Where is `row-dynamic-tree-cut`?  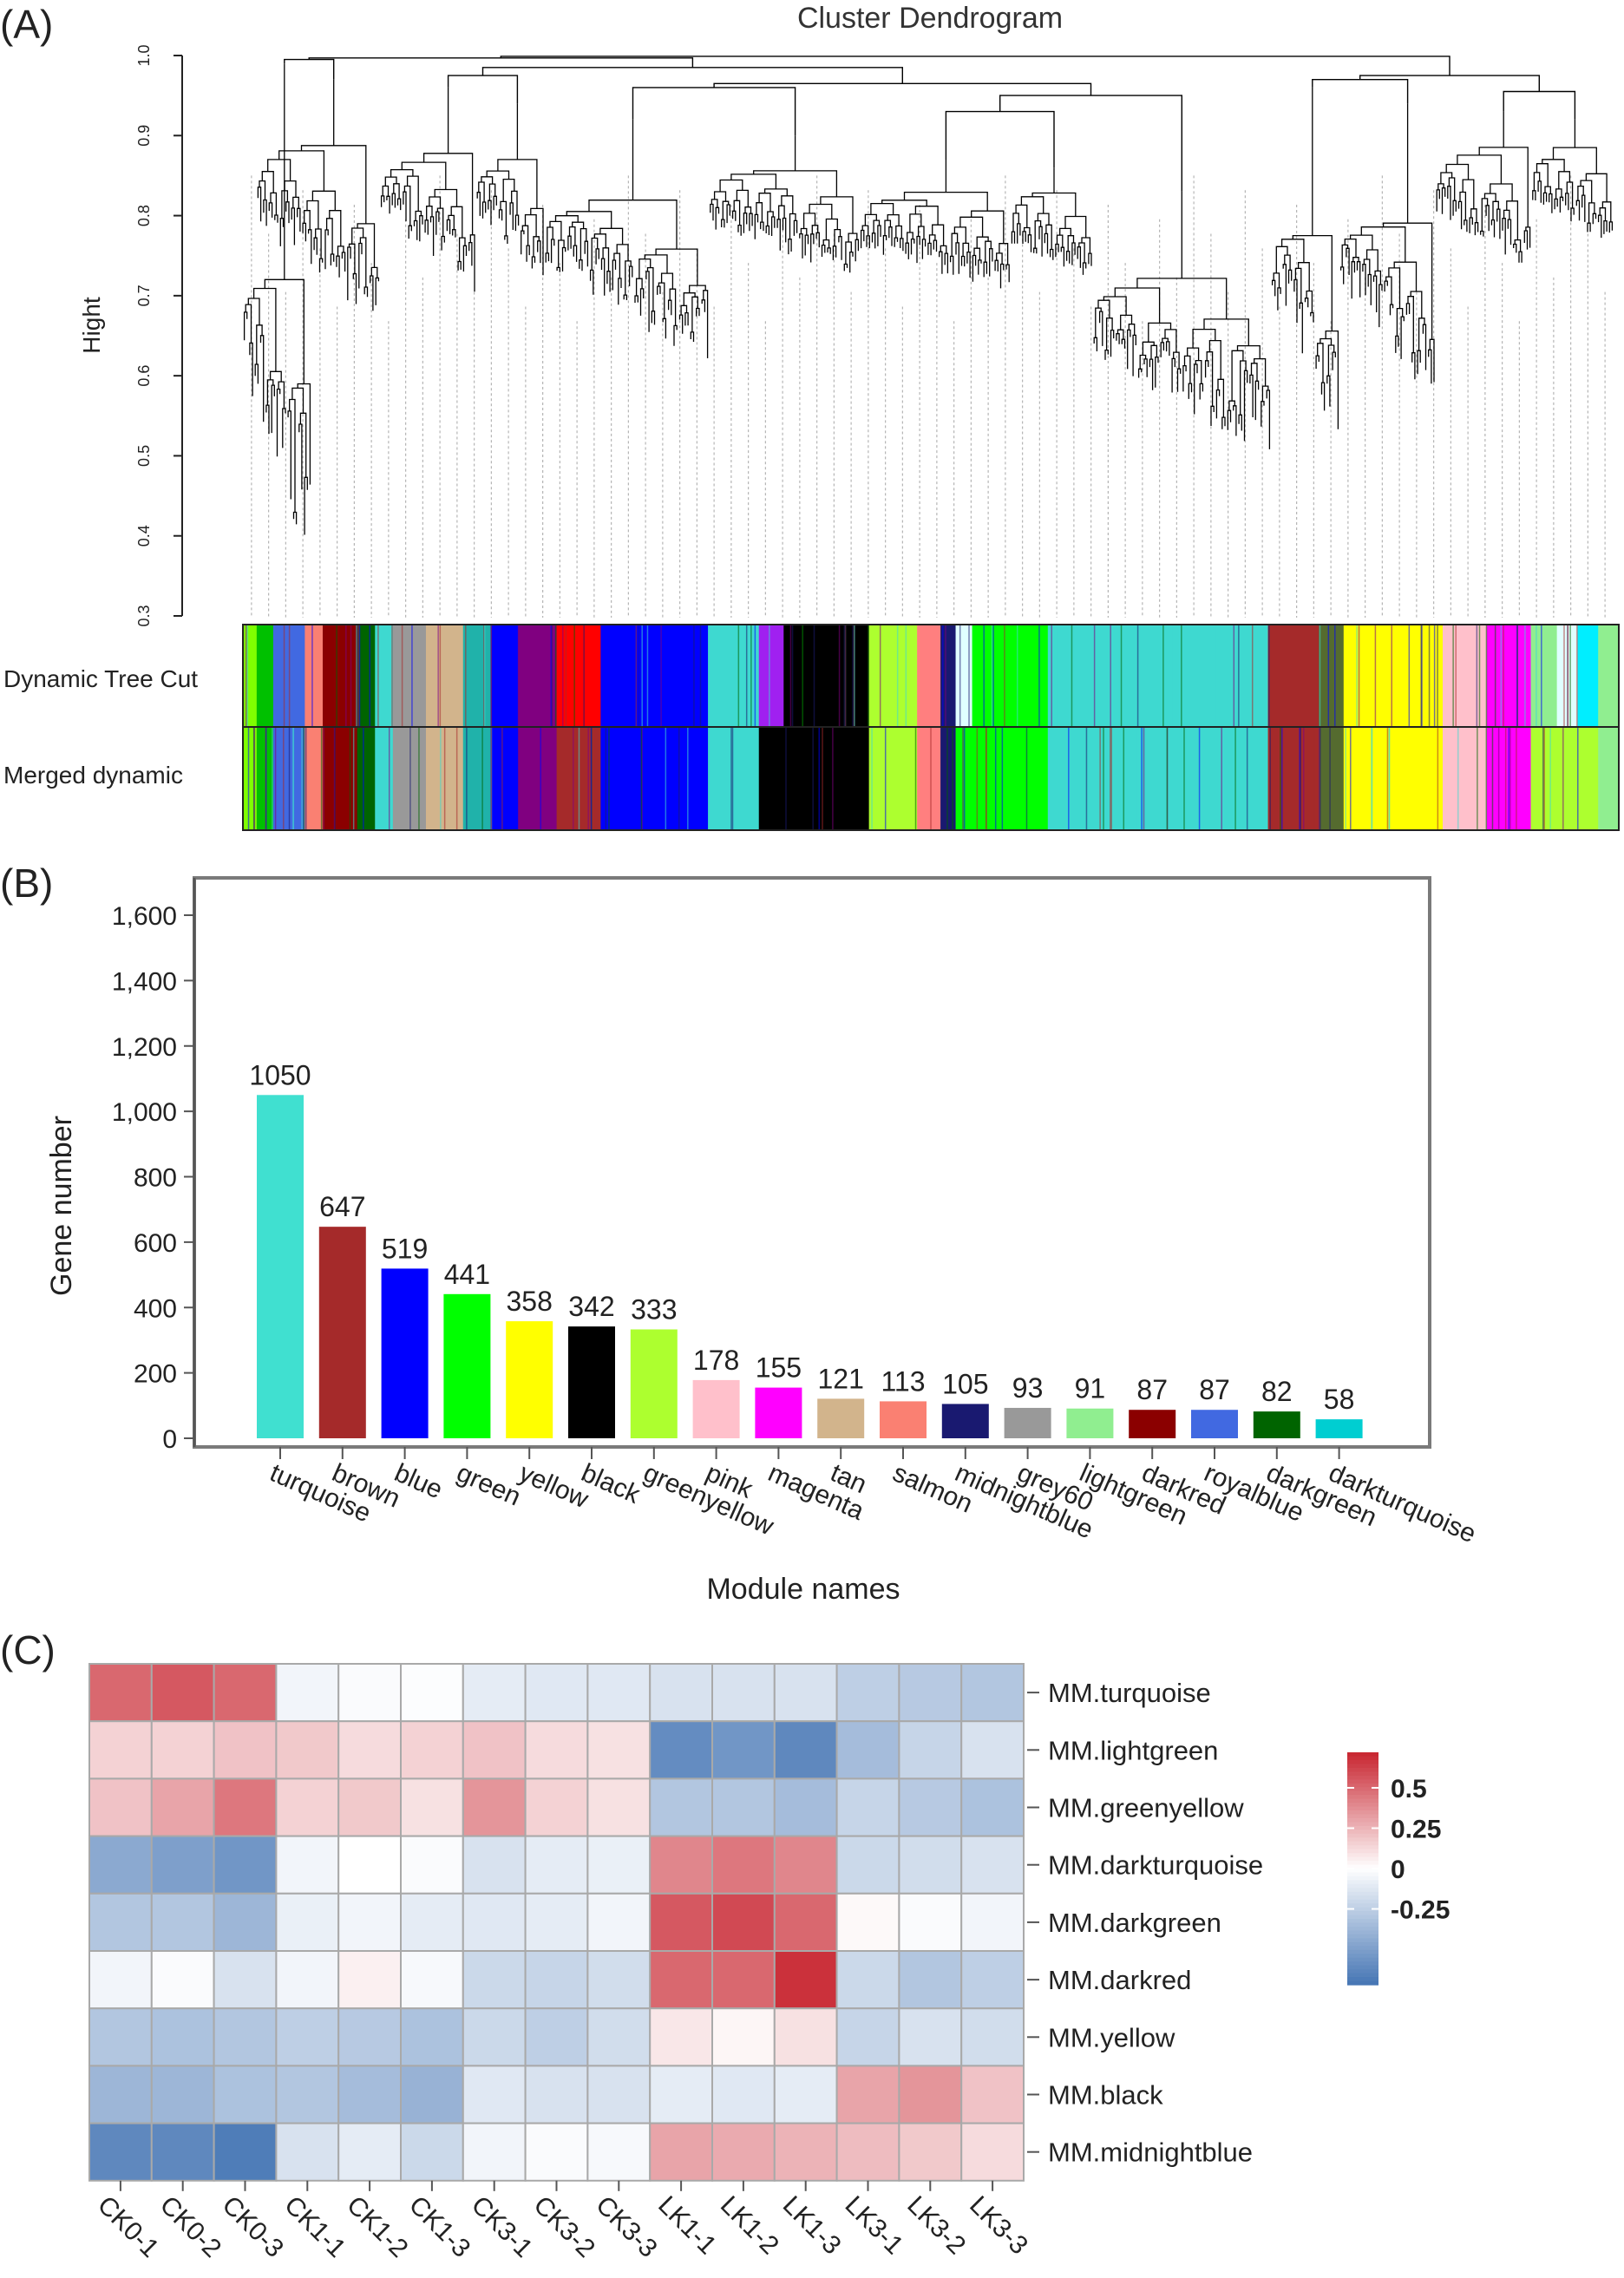 row-dynamic-tree-cut is located at coordinates (931, 676).